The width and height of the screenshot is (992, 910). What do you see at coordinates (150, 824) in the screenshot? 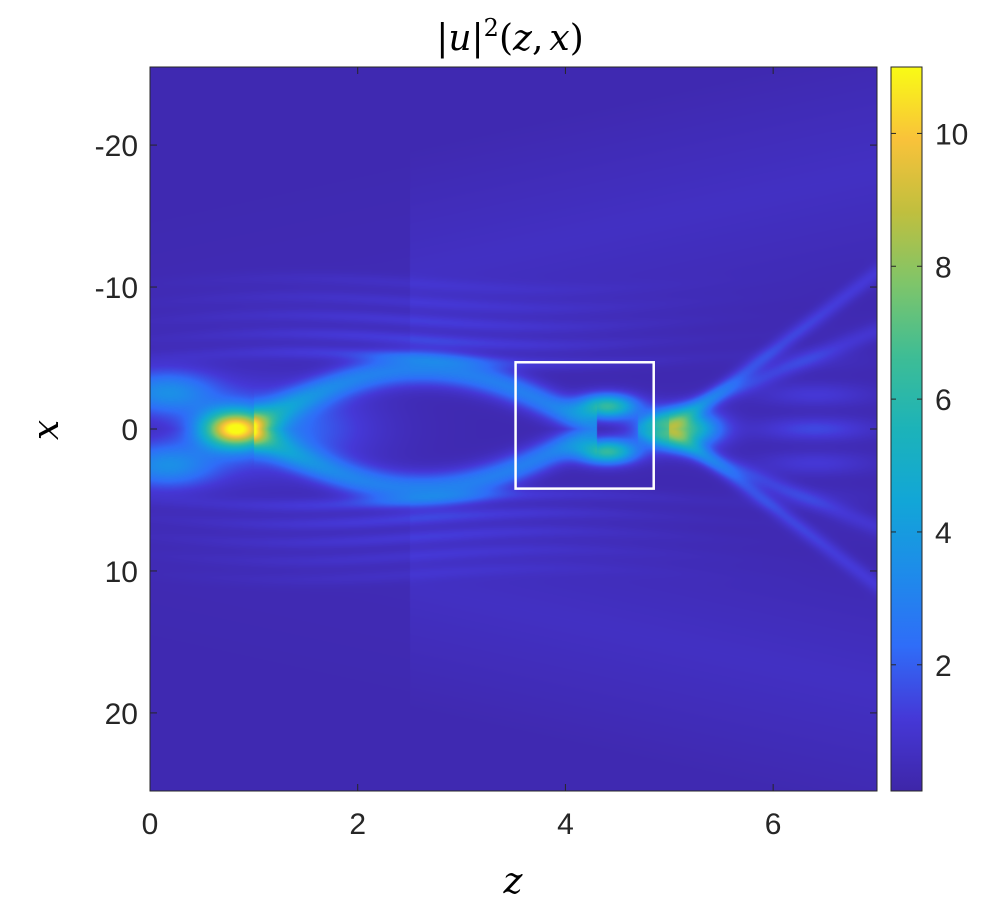
I see `x-tick-label: 0` at bounding box center [150, 824].